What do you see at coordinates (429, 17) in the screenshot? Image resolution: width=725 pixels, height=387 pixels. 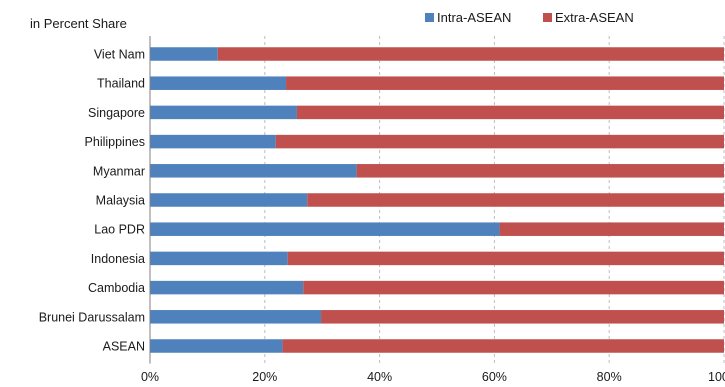 I see `legend-swatch-intra-asean` at bounding box center [429, 17].